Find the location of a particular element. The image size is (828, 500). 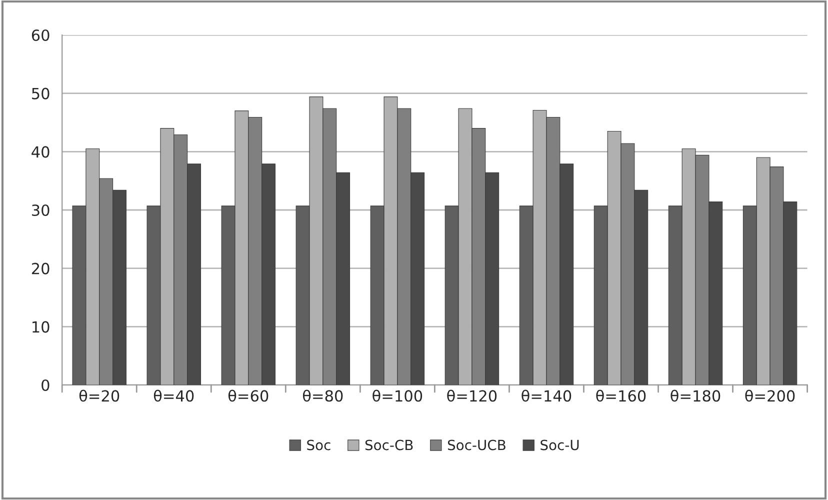

y-tick-label: 0 is located at coordinates (46, 385).